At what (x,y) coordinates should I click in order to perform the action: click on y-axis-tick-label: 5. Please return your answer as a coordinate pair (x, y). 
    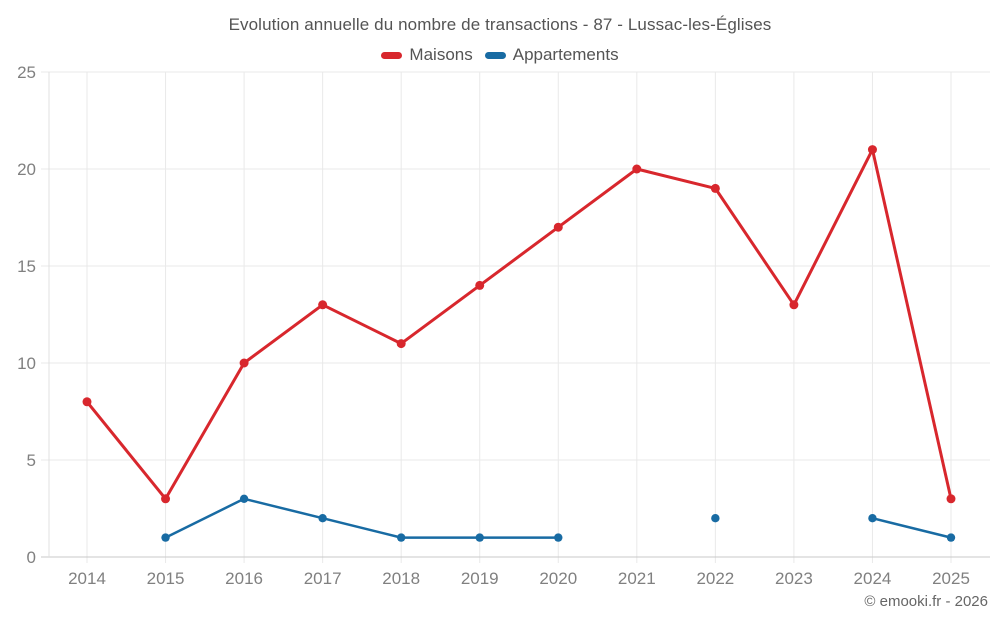
    Looking at the image, I should click on (31, 460).